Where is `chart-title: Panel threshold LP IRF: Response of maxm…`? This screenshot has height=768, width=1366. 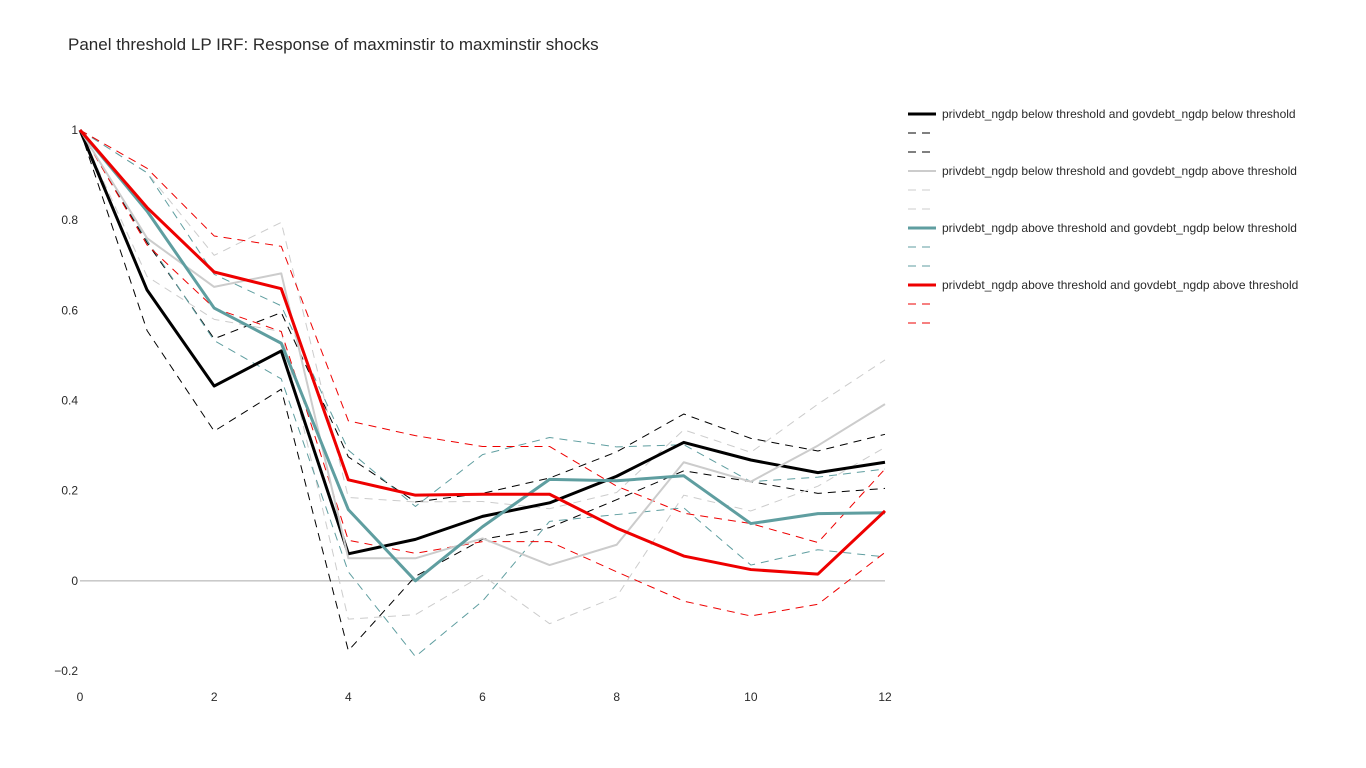
chart-title: Panel threshold LP IRF: Response of maxm… is located at coordinates (333, 44).